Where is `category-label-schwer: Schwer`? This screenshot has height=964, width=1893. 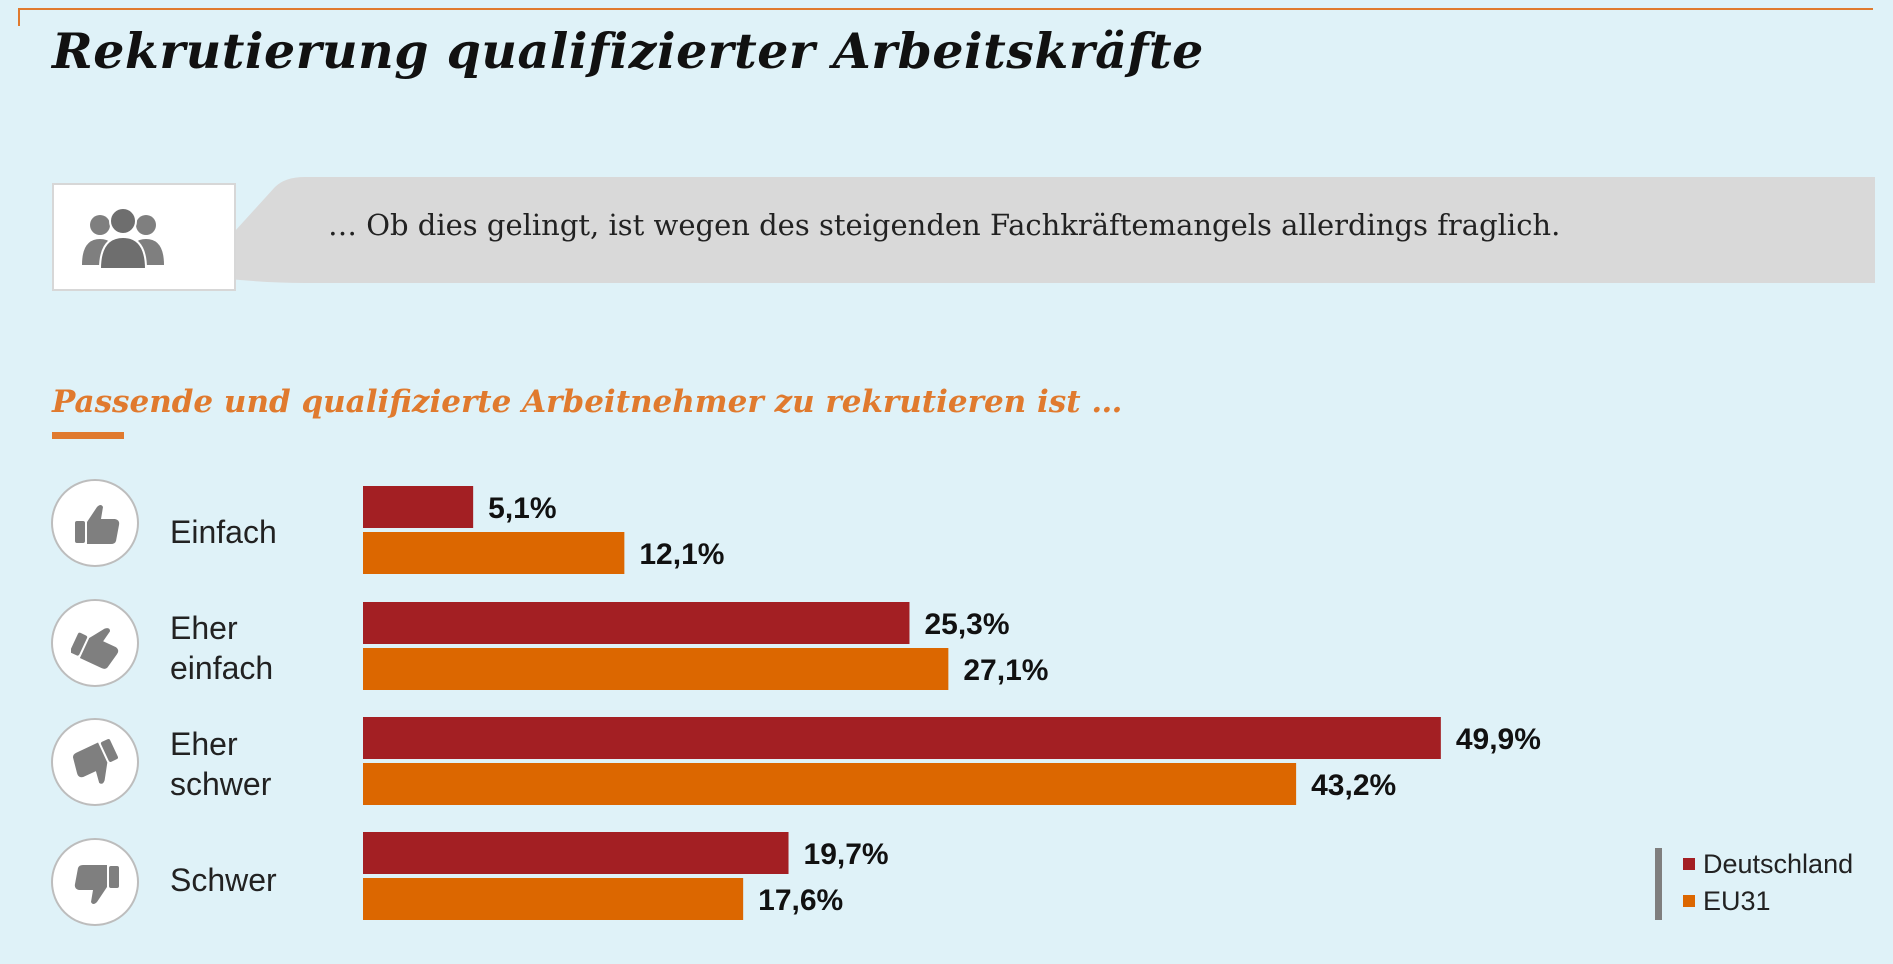
category-label-schwer: Schwer is located at coordinates (223, 880).